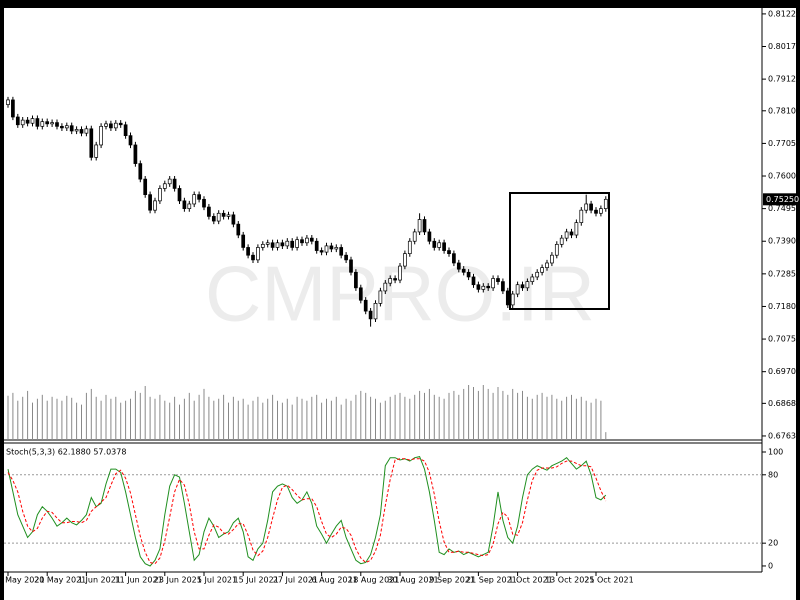 The width and height of the screenshot is (800, 600). I want to click on x-tick-label: 18 Aug 2021, so click(373, 580).